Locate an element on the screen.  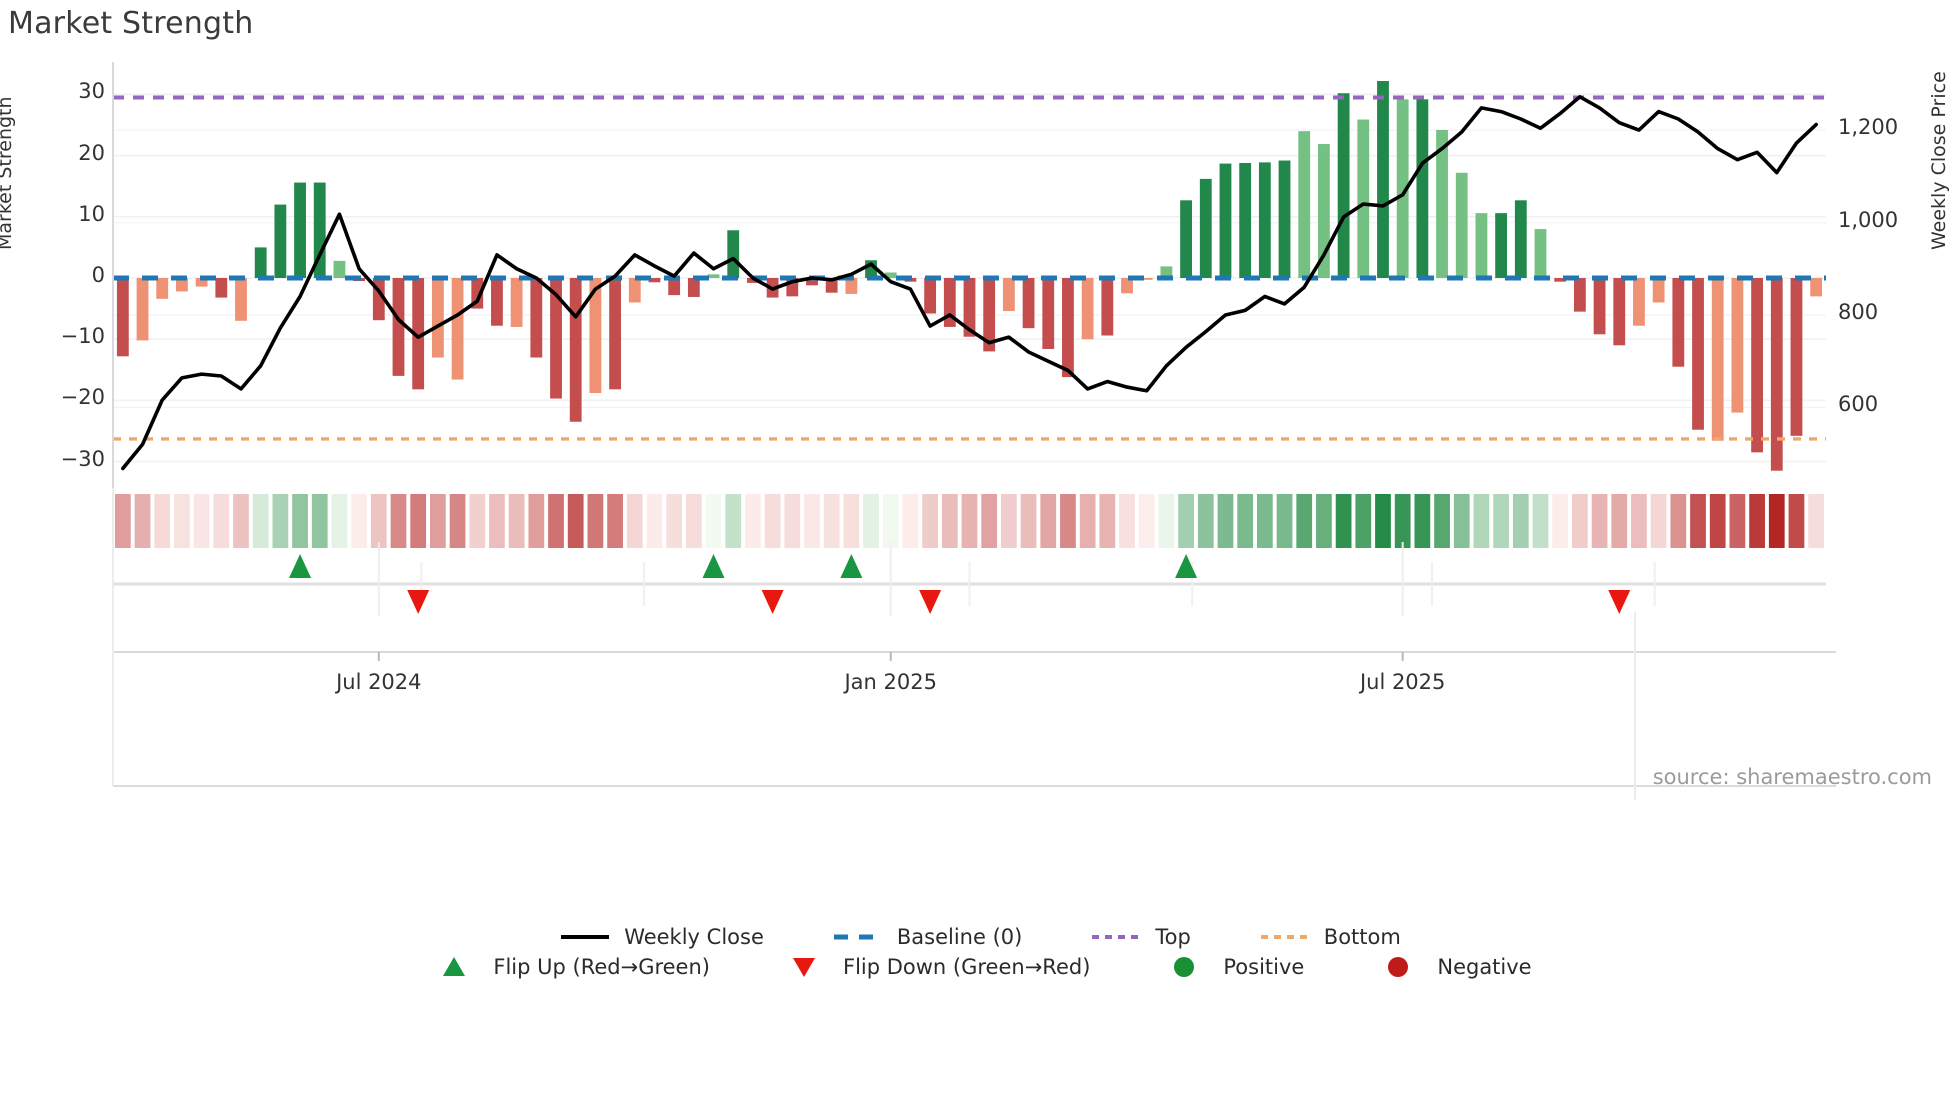
legend-item-baseline: Baseline (0) is located at coordinates (927, 937).